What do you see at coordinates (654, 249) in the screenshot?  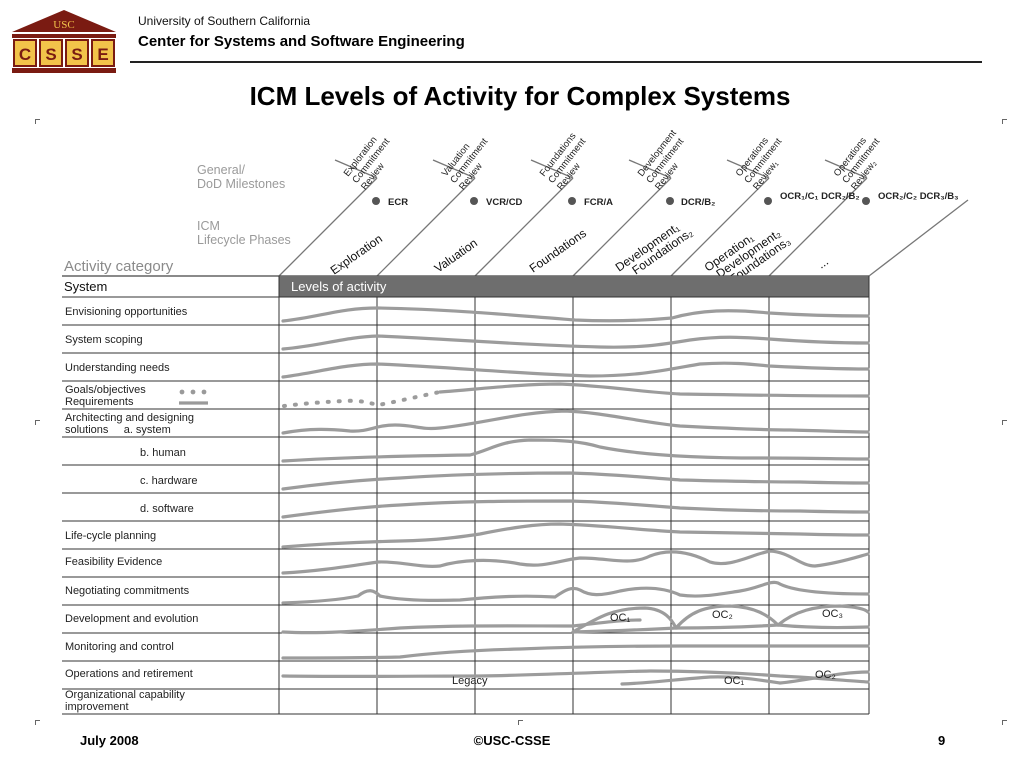 I see `svg-text: Development₁Foundations₂` at bounding box center [654, 249].